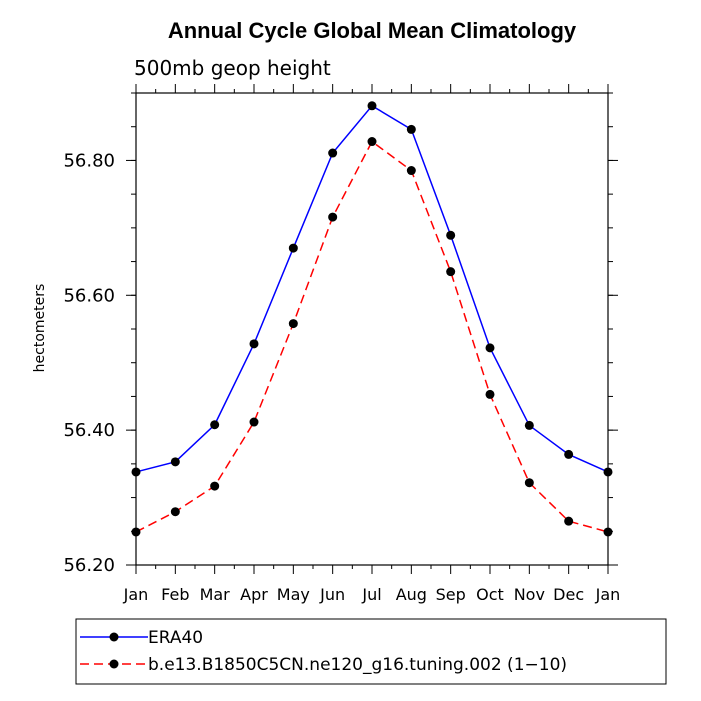 This screenshot has width=701, height=701. I want to click on x-tick-label: Apr, so click(254, 594).